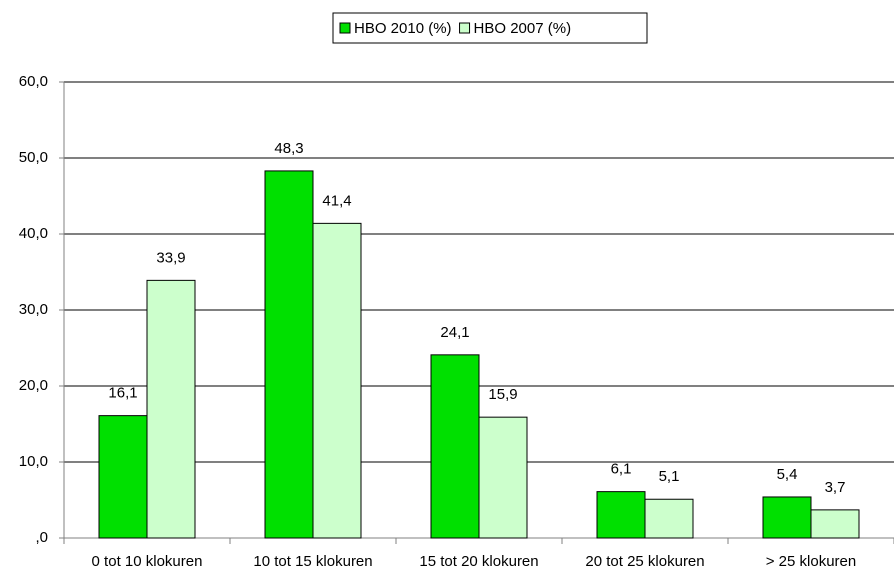 The image size is (894, 576). What do you see at coordinates (288, 148) in the screenshot?
I see `data-label: 48,3` at bounding box center [288, 148].